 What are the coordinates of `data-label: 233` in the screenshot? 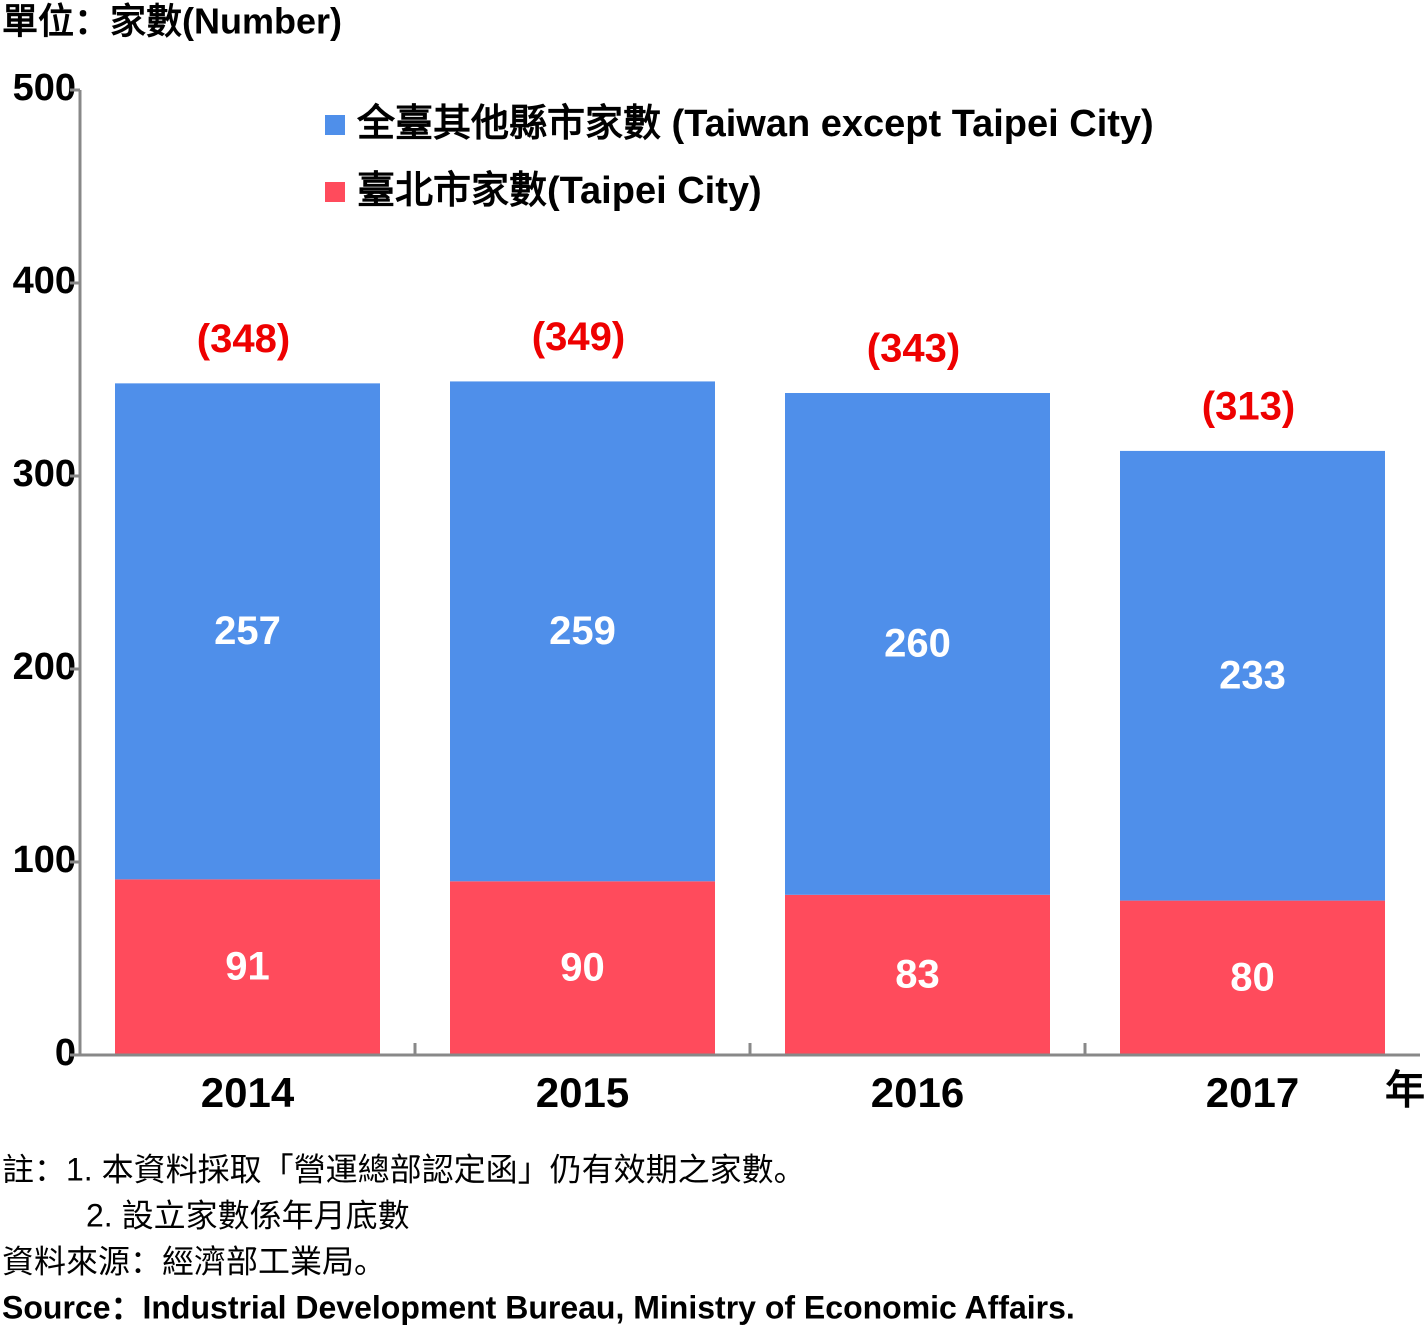 It's located at (1252, 675).